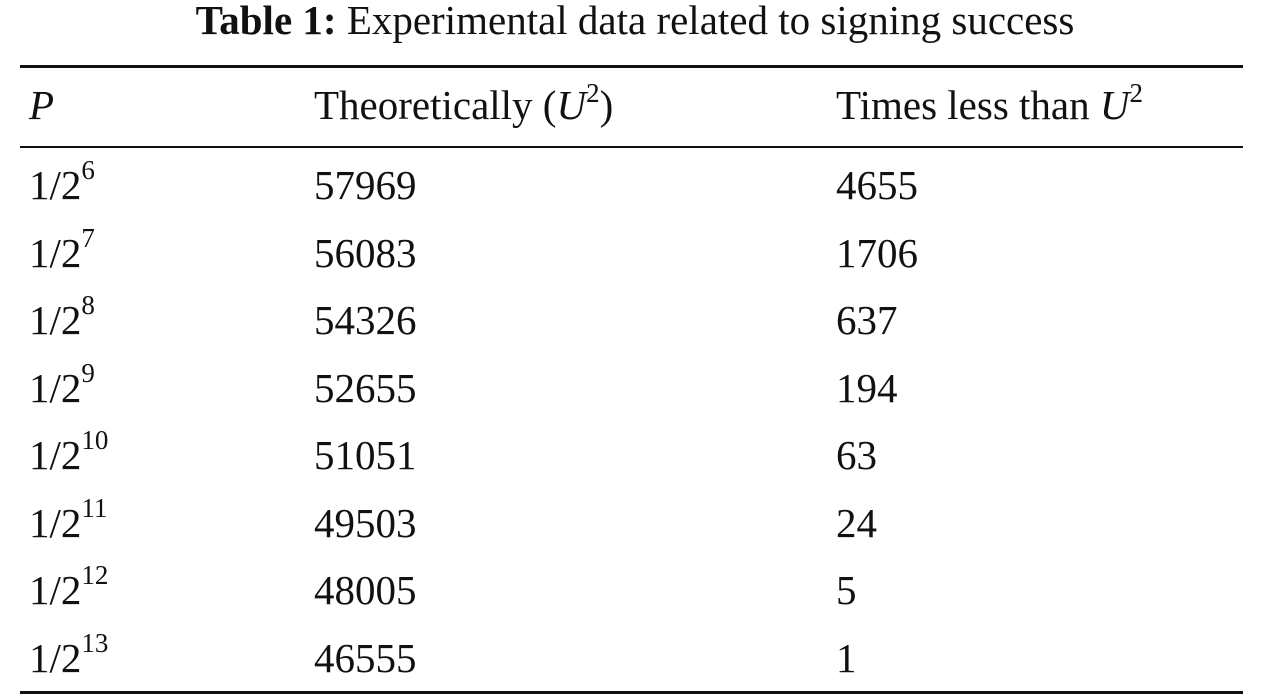 The height and width of the screenshot is (699, 1270). I want to click on row-4-theoretical: 52655, so click(365, 388).